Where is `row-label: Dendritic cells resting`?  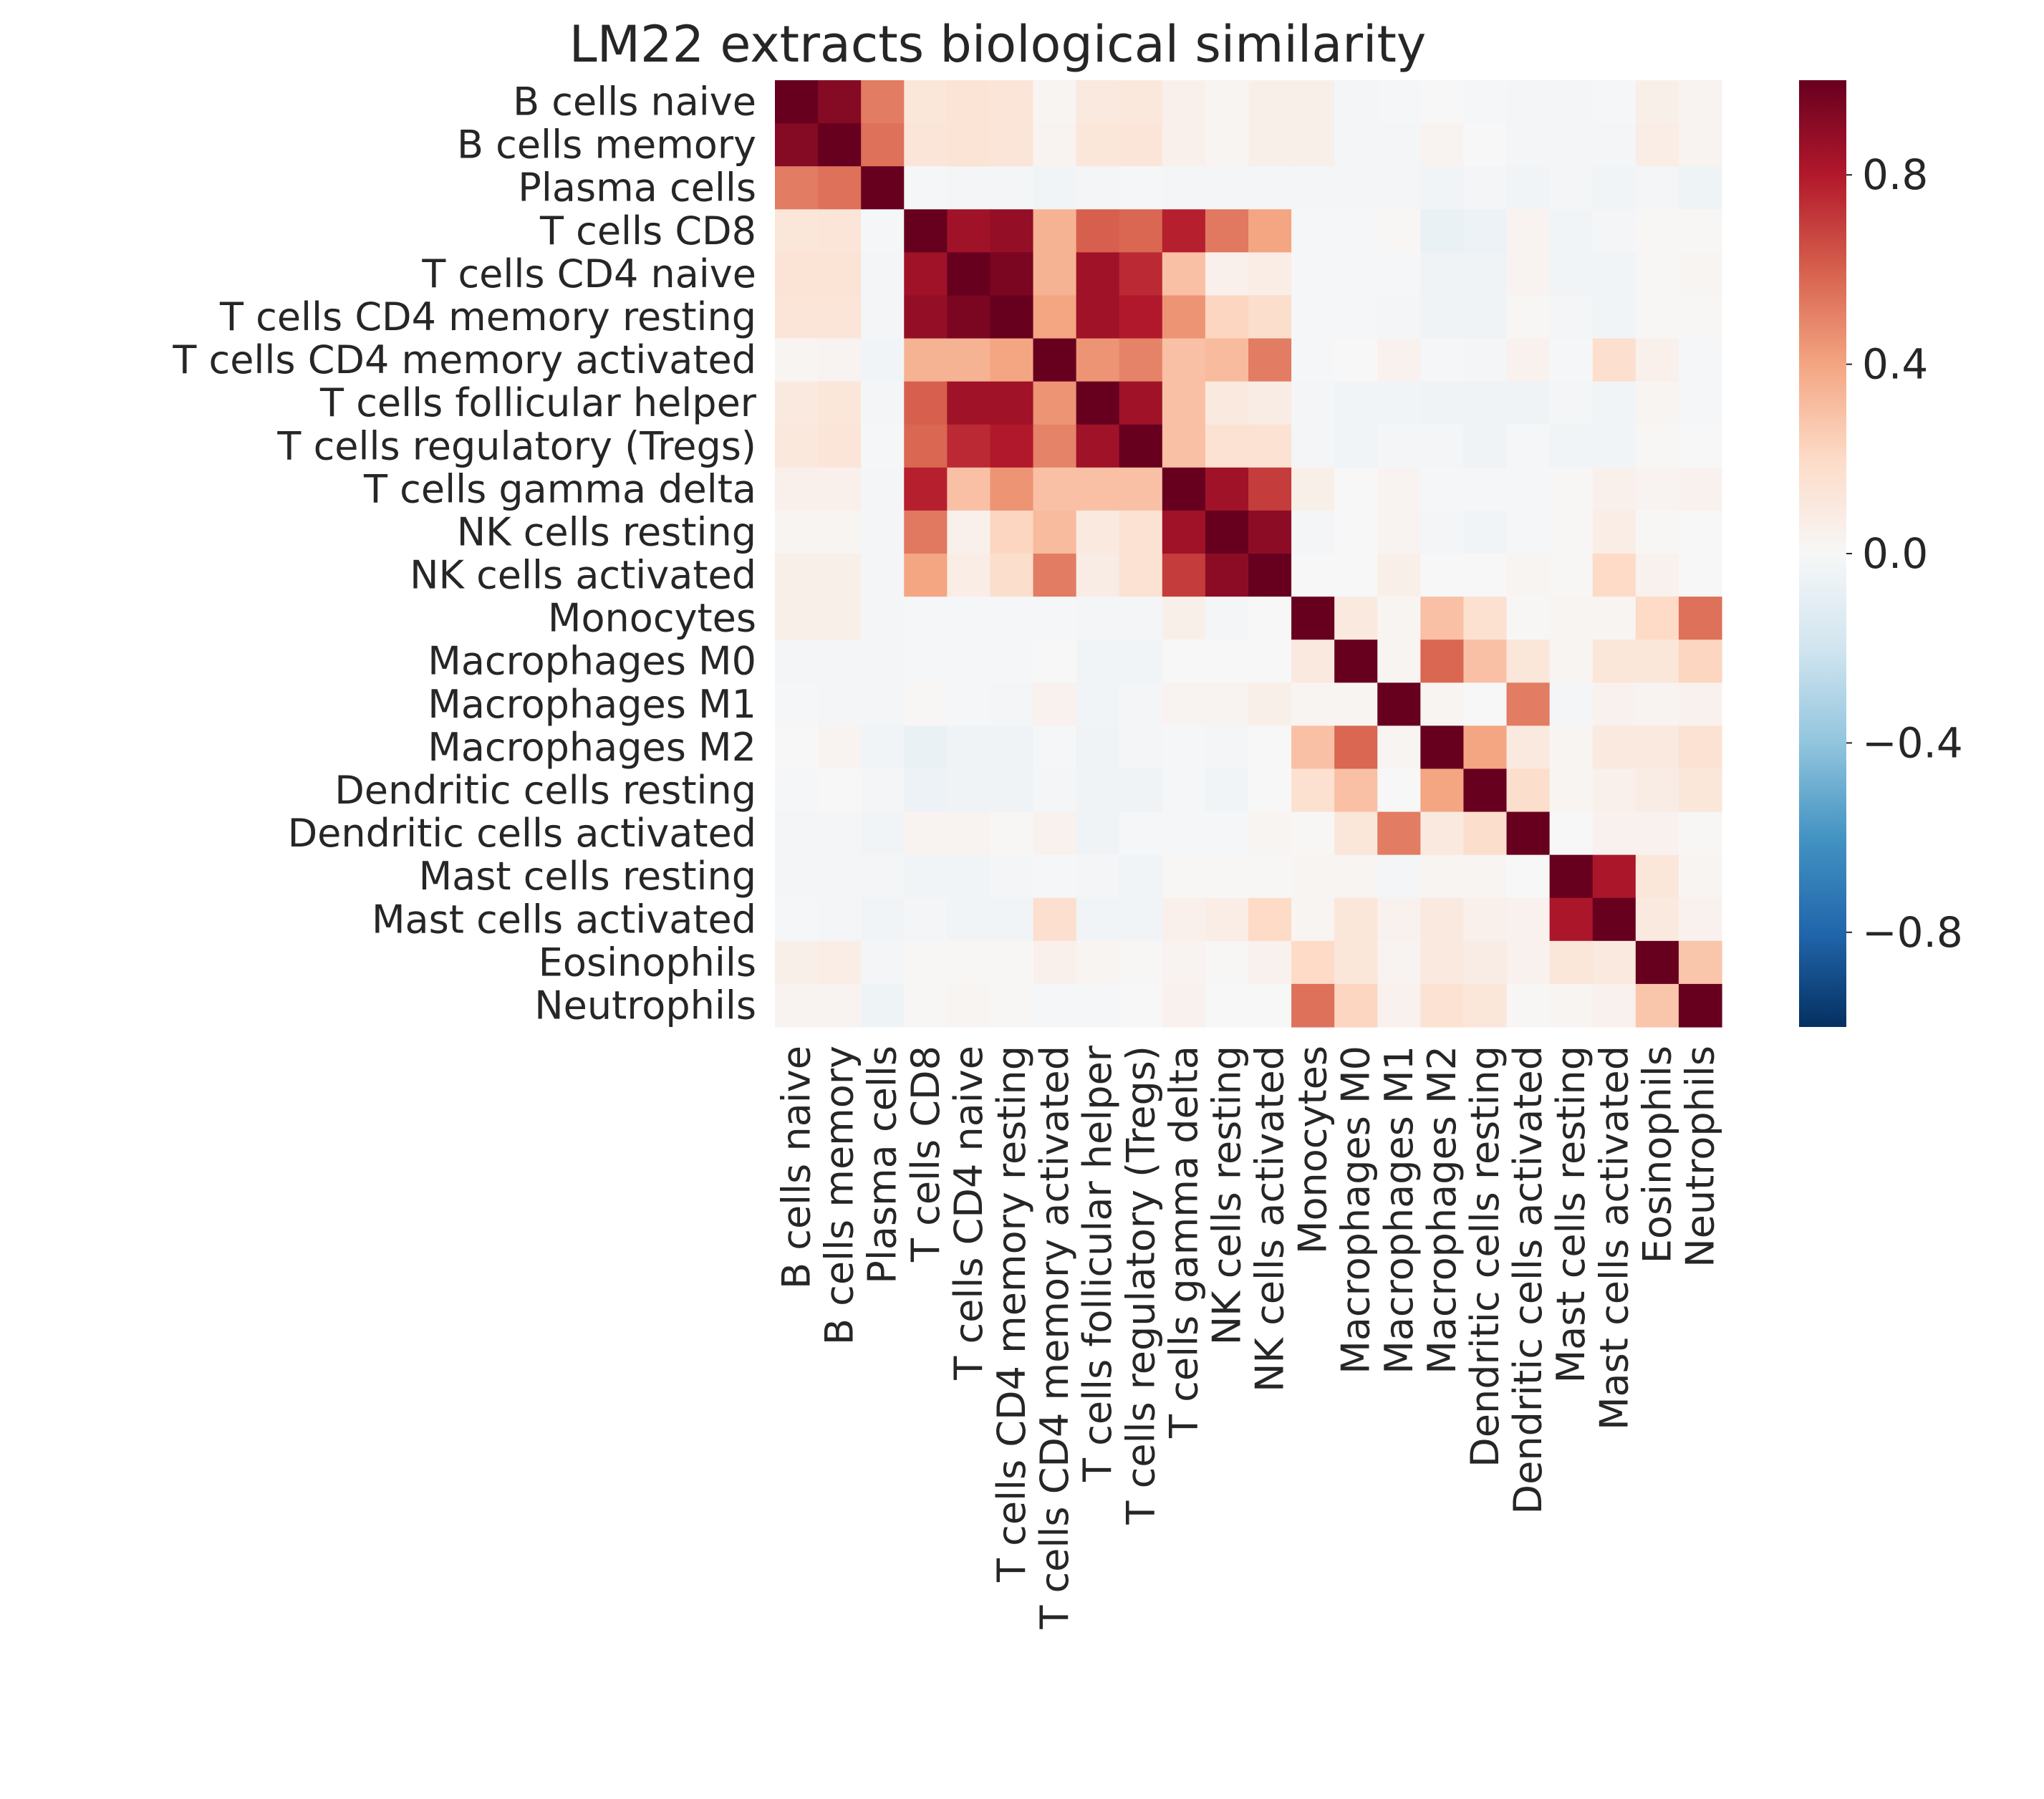 row-label: Dendritic cells resting is located at coordinates (545, 790).